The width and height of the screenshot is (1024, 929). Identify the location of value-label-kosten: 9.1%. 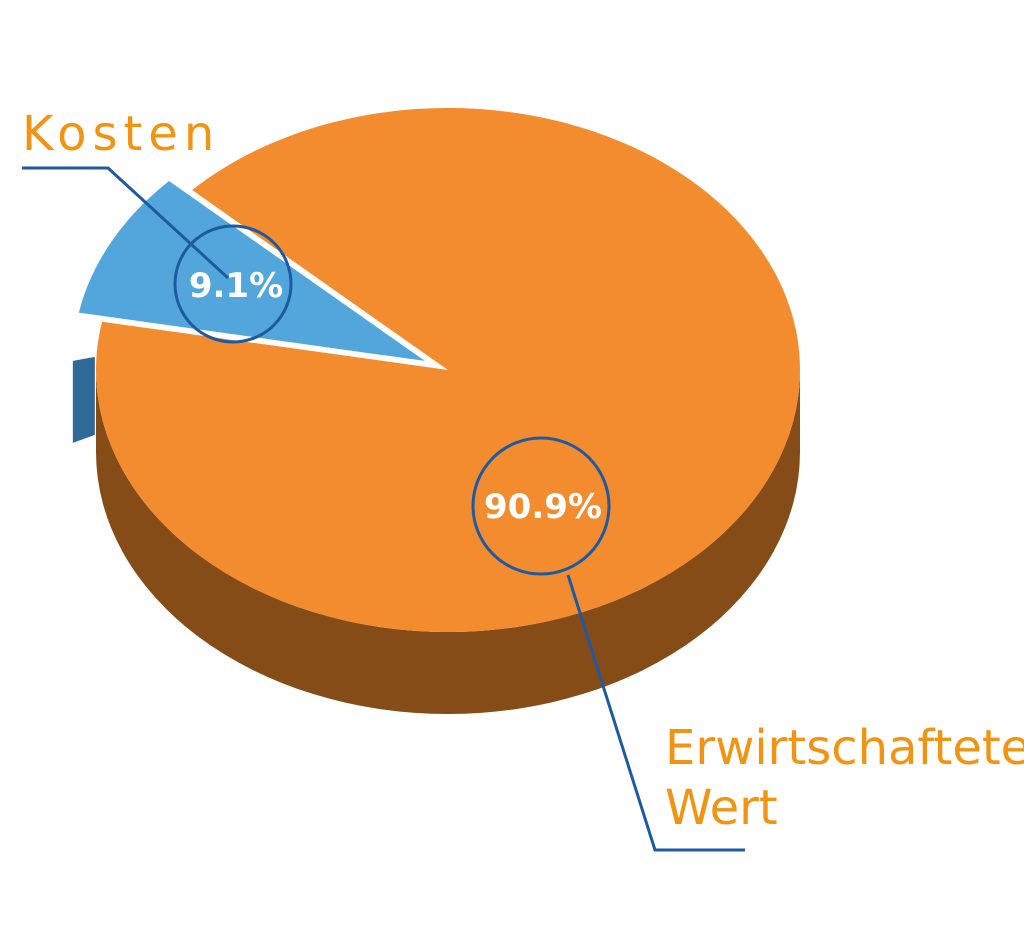
(236, 286).